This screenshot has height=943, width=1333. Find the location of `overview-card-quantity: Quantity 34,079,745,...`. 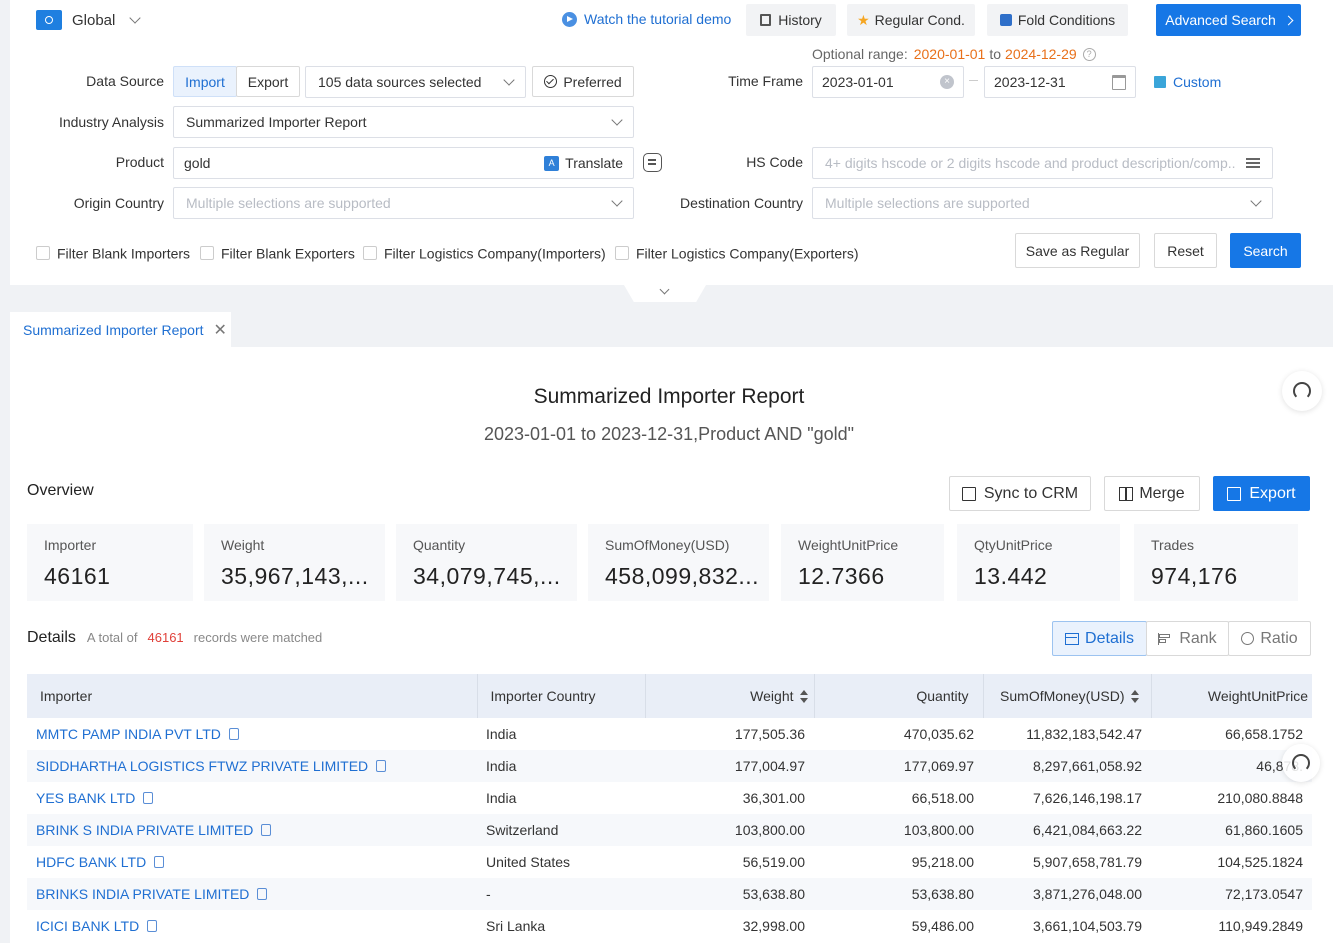

overview-card-quantity: Quantity 34,079,745,... is located at coordinates (486, 562).